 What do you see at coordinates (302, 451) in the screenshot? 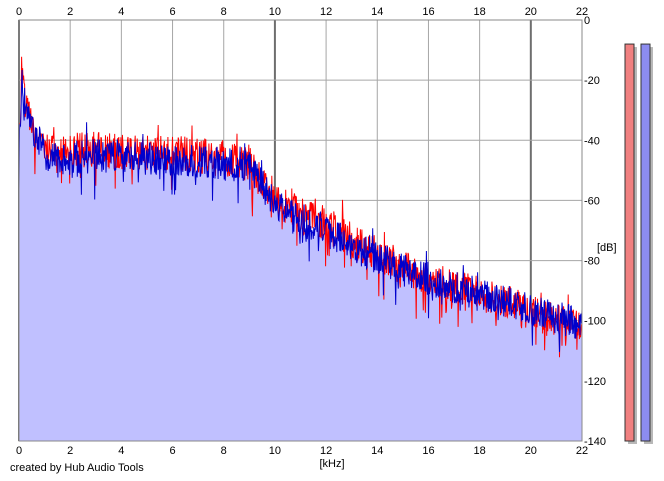
I see `x-tick-labels-bottom: 0 2 4 6 8 10 12 14 16 18 20 22` at bounding box center [302, 451].